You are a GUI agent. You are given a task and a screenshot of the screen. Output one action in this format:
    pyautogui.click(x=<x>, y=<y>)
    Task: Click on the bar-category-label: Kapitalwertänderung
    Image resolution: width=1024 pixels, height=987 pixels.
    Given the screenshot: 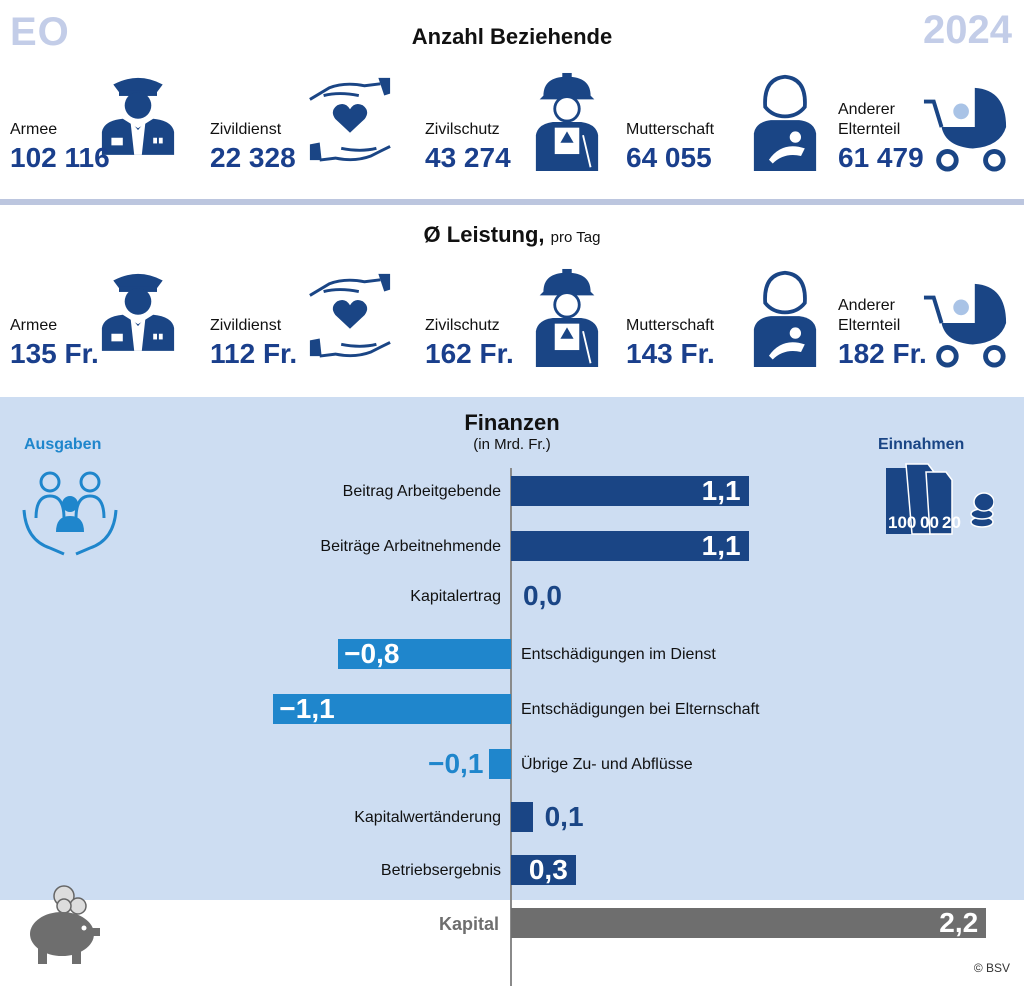 What is the action you would take?
    pyautogui.click(x=427, y=817)
    